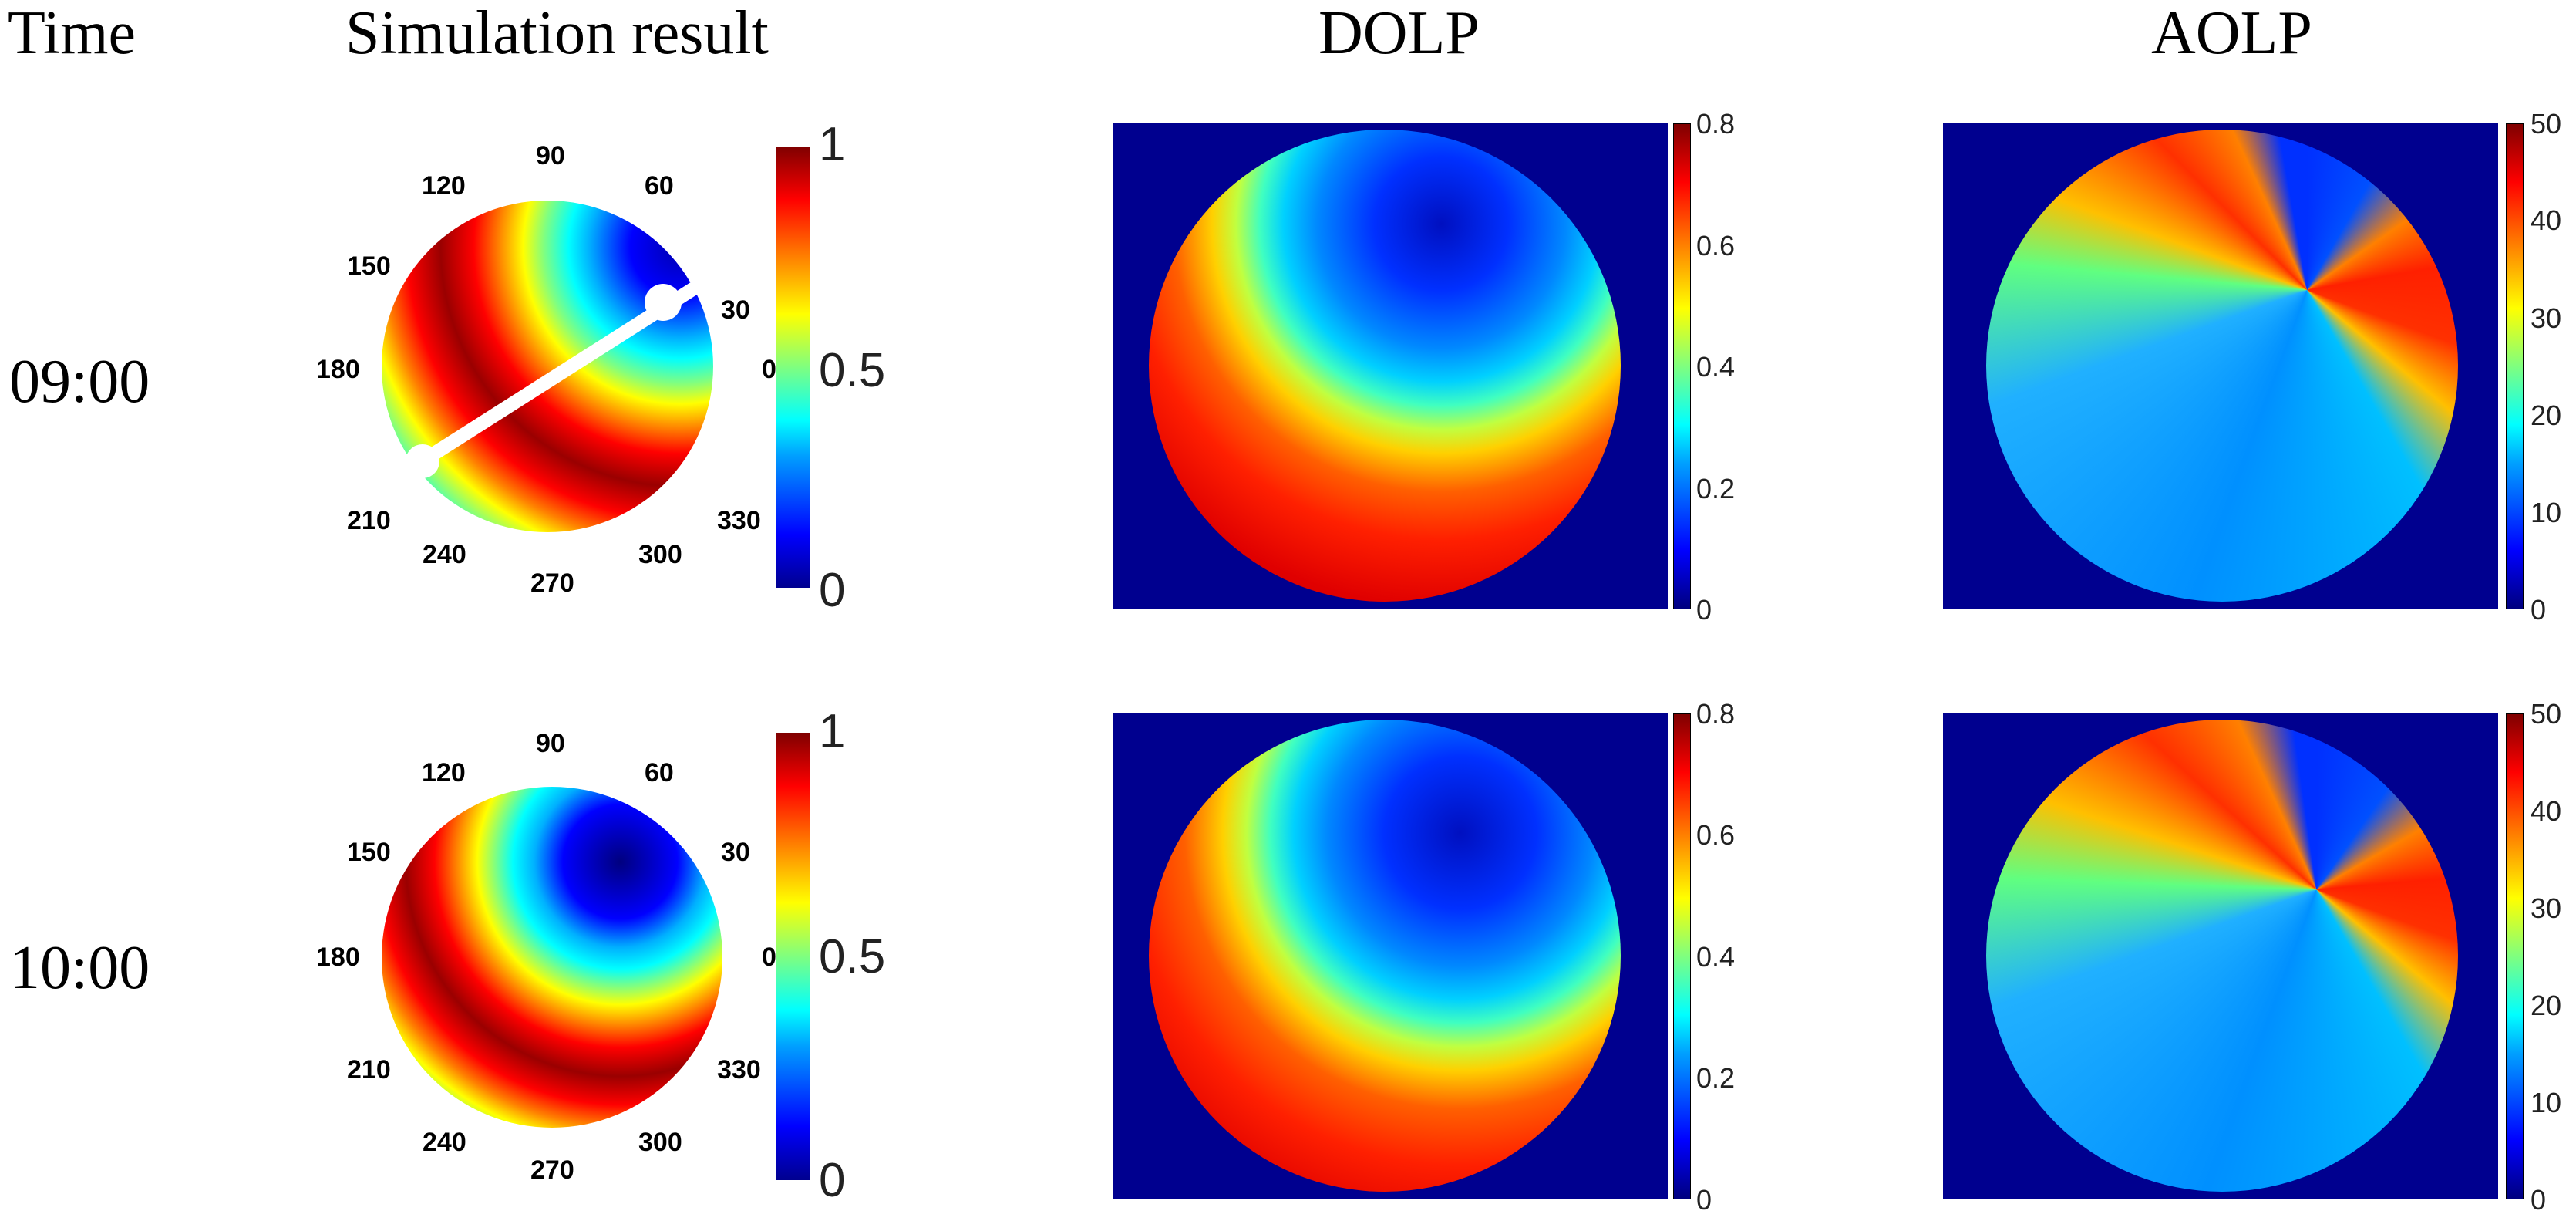 The width and height of the screenshot is (2576, 1221). I want to click on header-time: Time, so click(72, 33).